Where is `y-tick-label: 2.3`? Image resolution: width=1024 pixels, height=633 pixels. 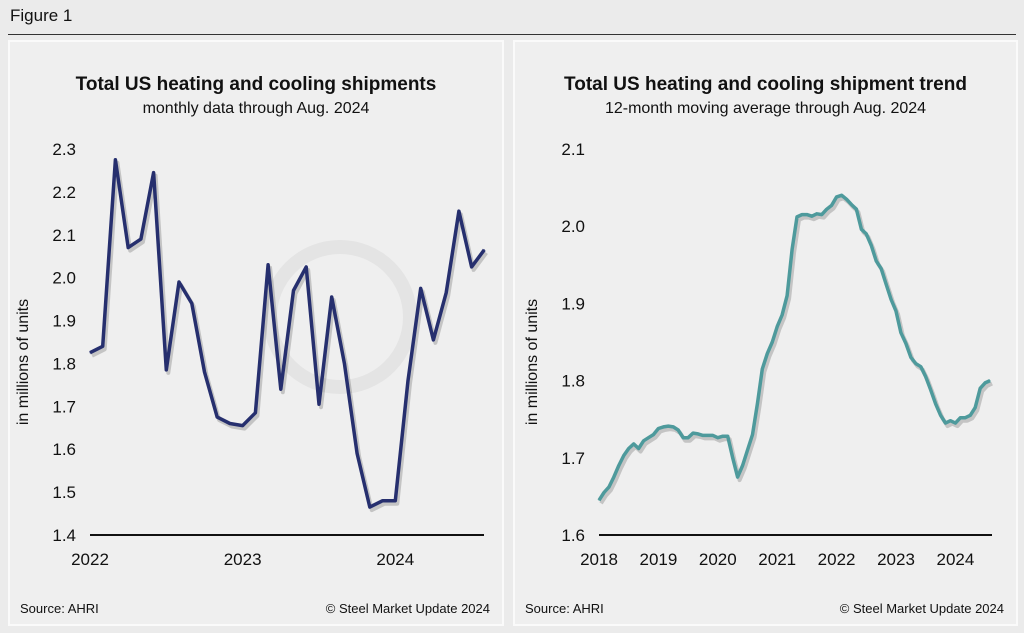 y-tick-label: 2.3 is located at coordinates (64, 149).